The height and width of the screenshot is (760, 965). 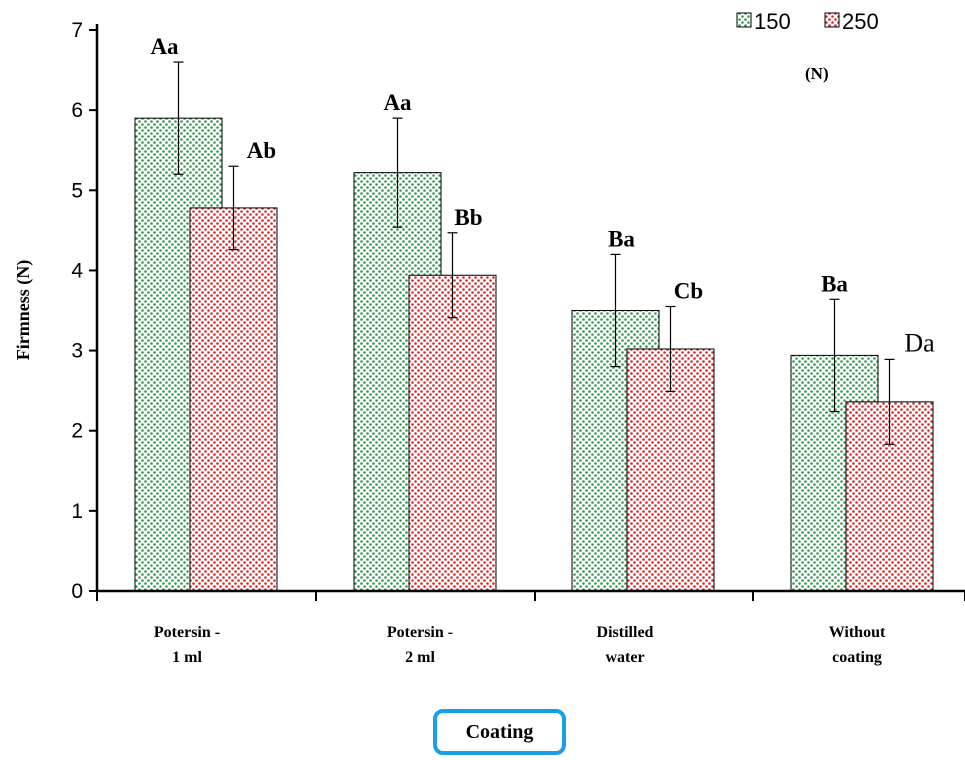 What do you see at coordinates (468, 217) in the screenshot?
I see `significance-label: Bb` at bounding box center [468, 217].